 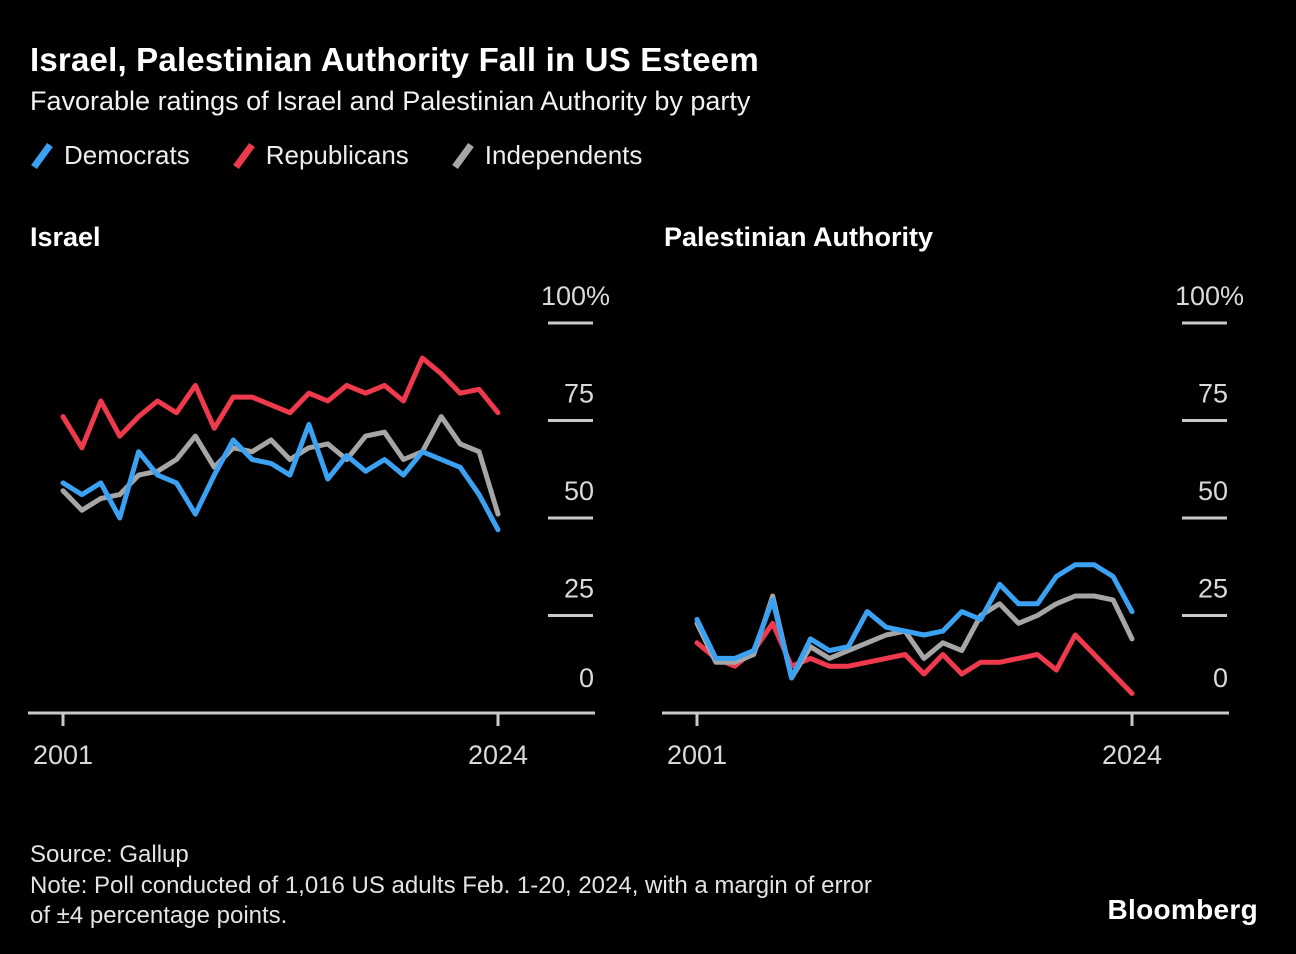 I want to click on palestinian-authority-democrats-line, so click(x=914, y=621).